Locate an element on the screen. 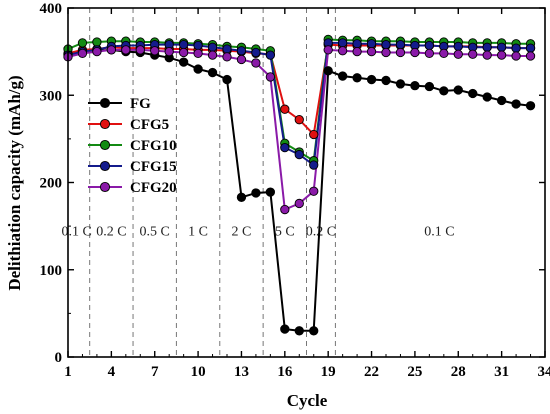  legend-marker-cfg15 is located at coordinates (105, 166).